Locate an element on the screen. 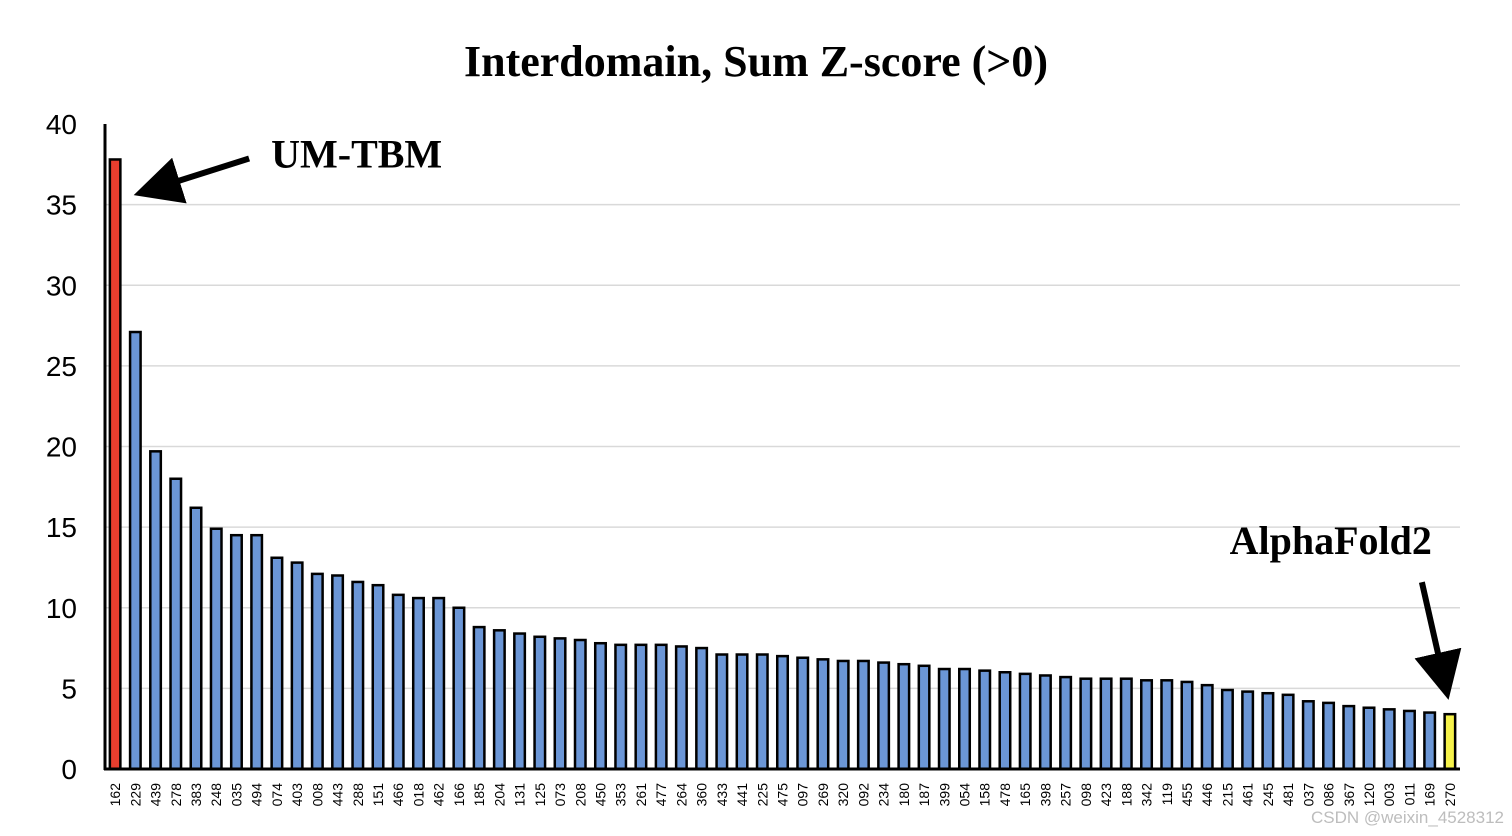  x-tick-label: 481 is located at coordinates (1288, 795).